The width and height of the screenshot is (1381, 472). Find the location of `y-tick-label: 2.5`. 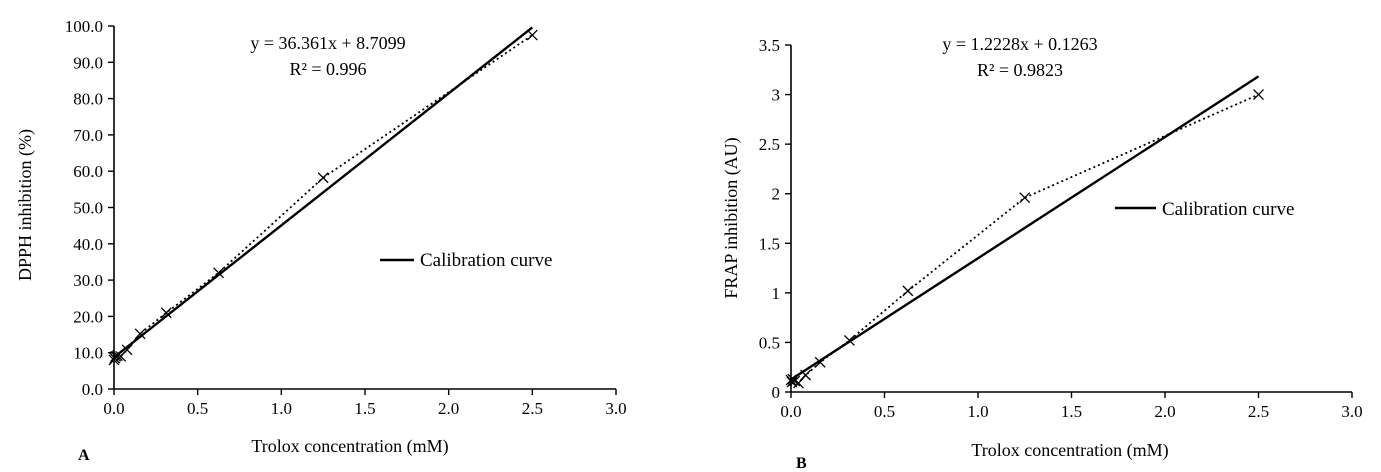

y-tick-label: 2.5 is located at coordinates (769, 144).